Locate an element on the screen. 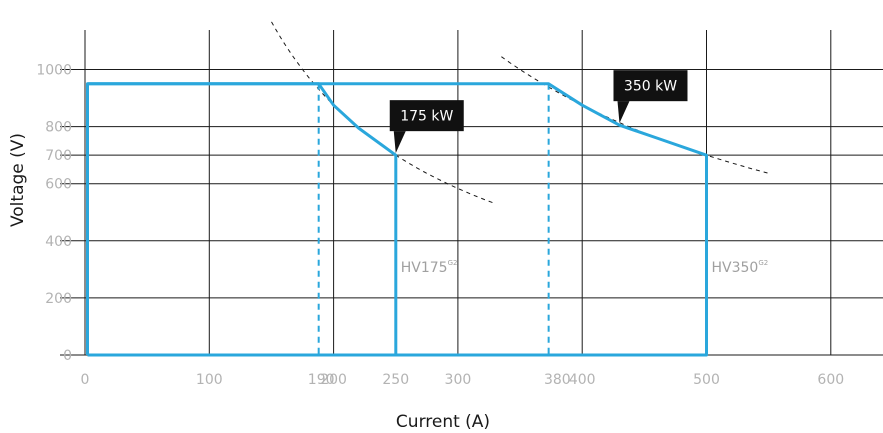  x-axis-title: Current (A) is located at coordinates (443, 422).